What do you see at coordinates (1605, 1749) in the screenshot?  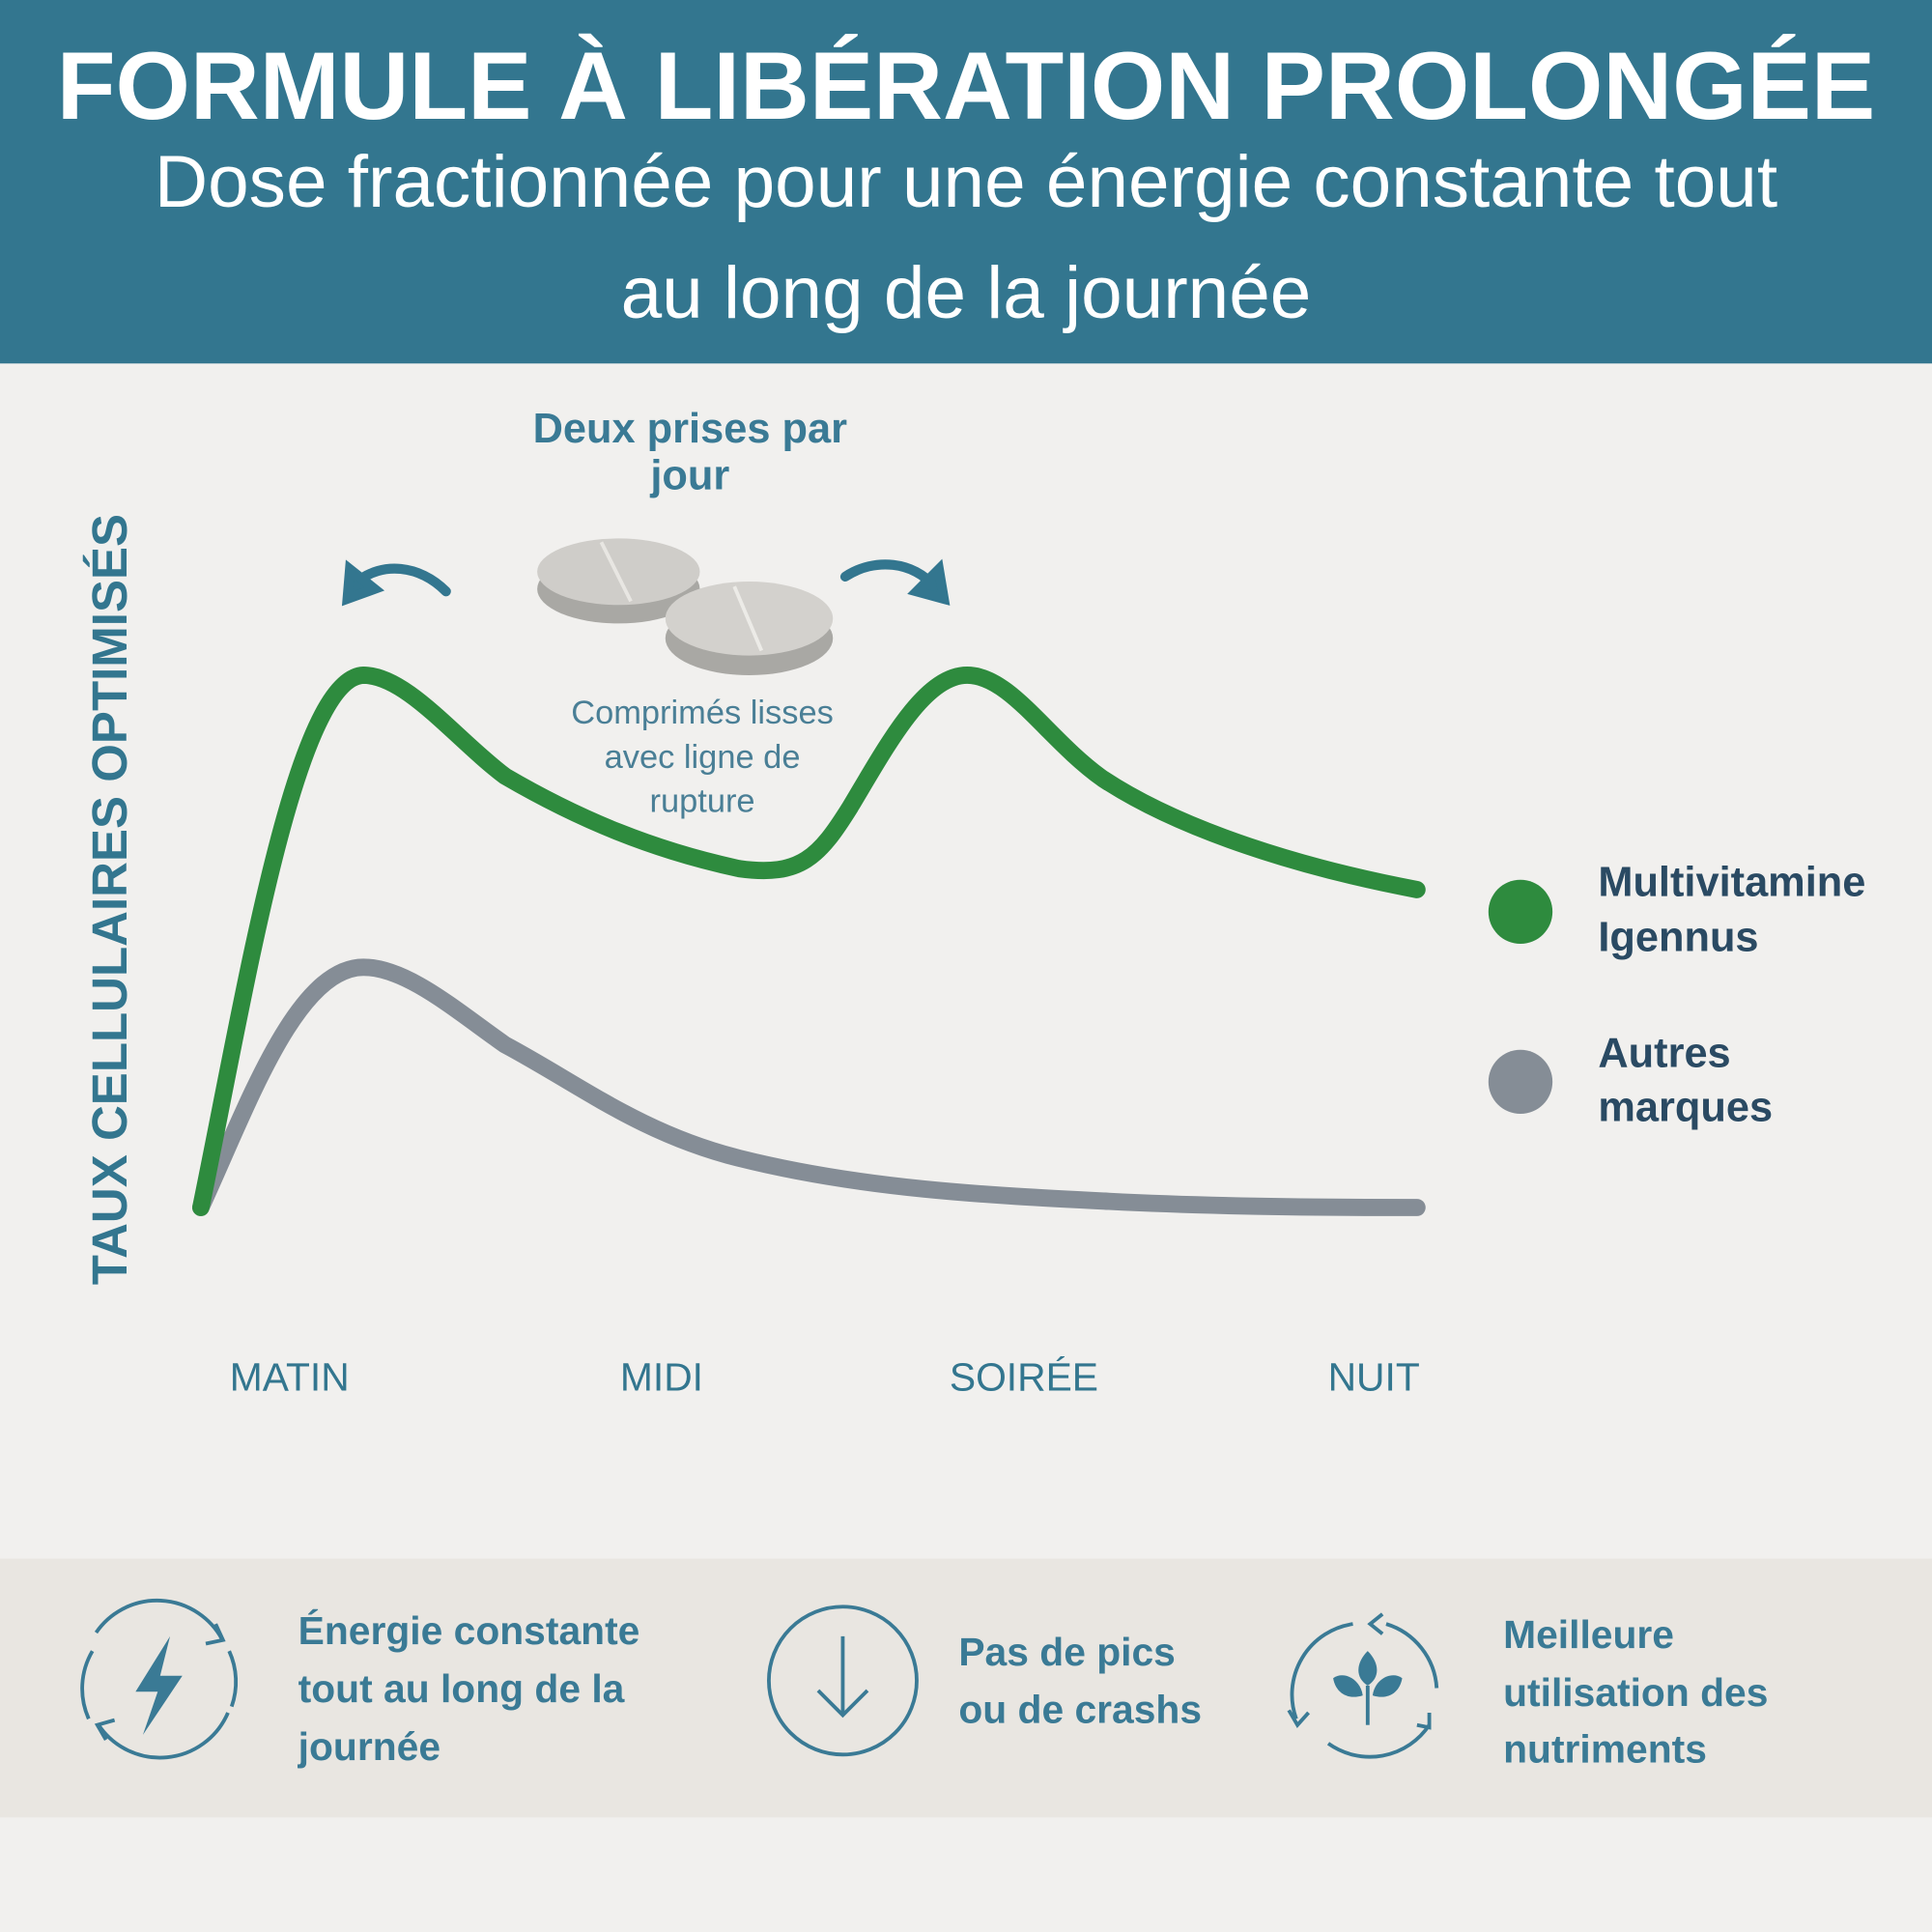 I see `benefit-text: nutriments` at bounding box center [1605, 1749].